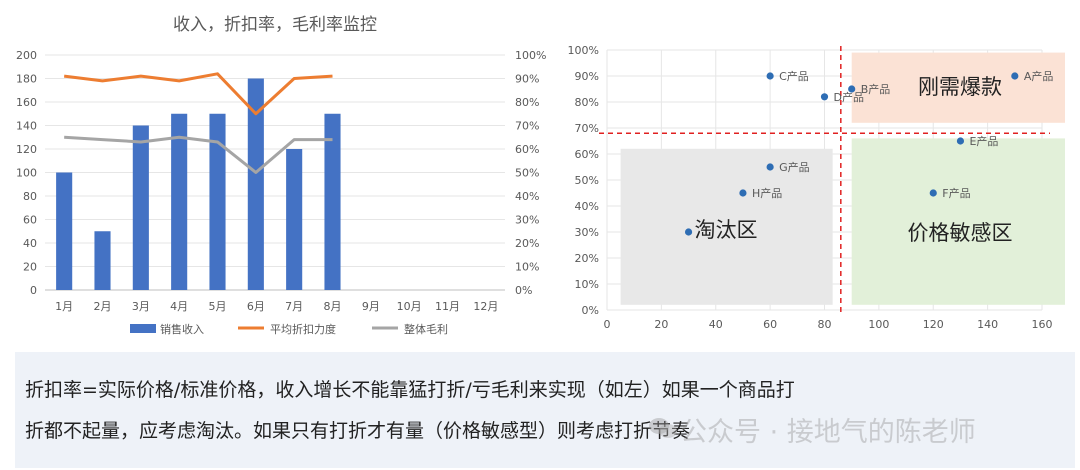  I want to click on x-tick-label: 40, so click(716, 324).